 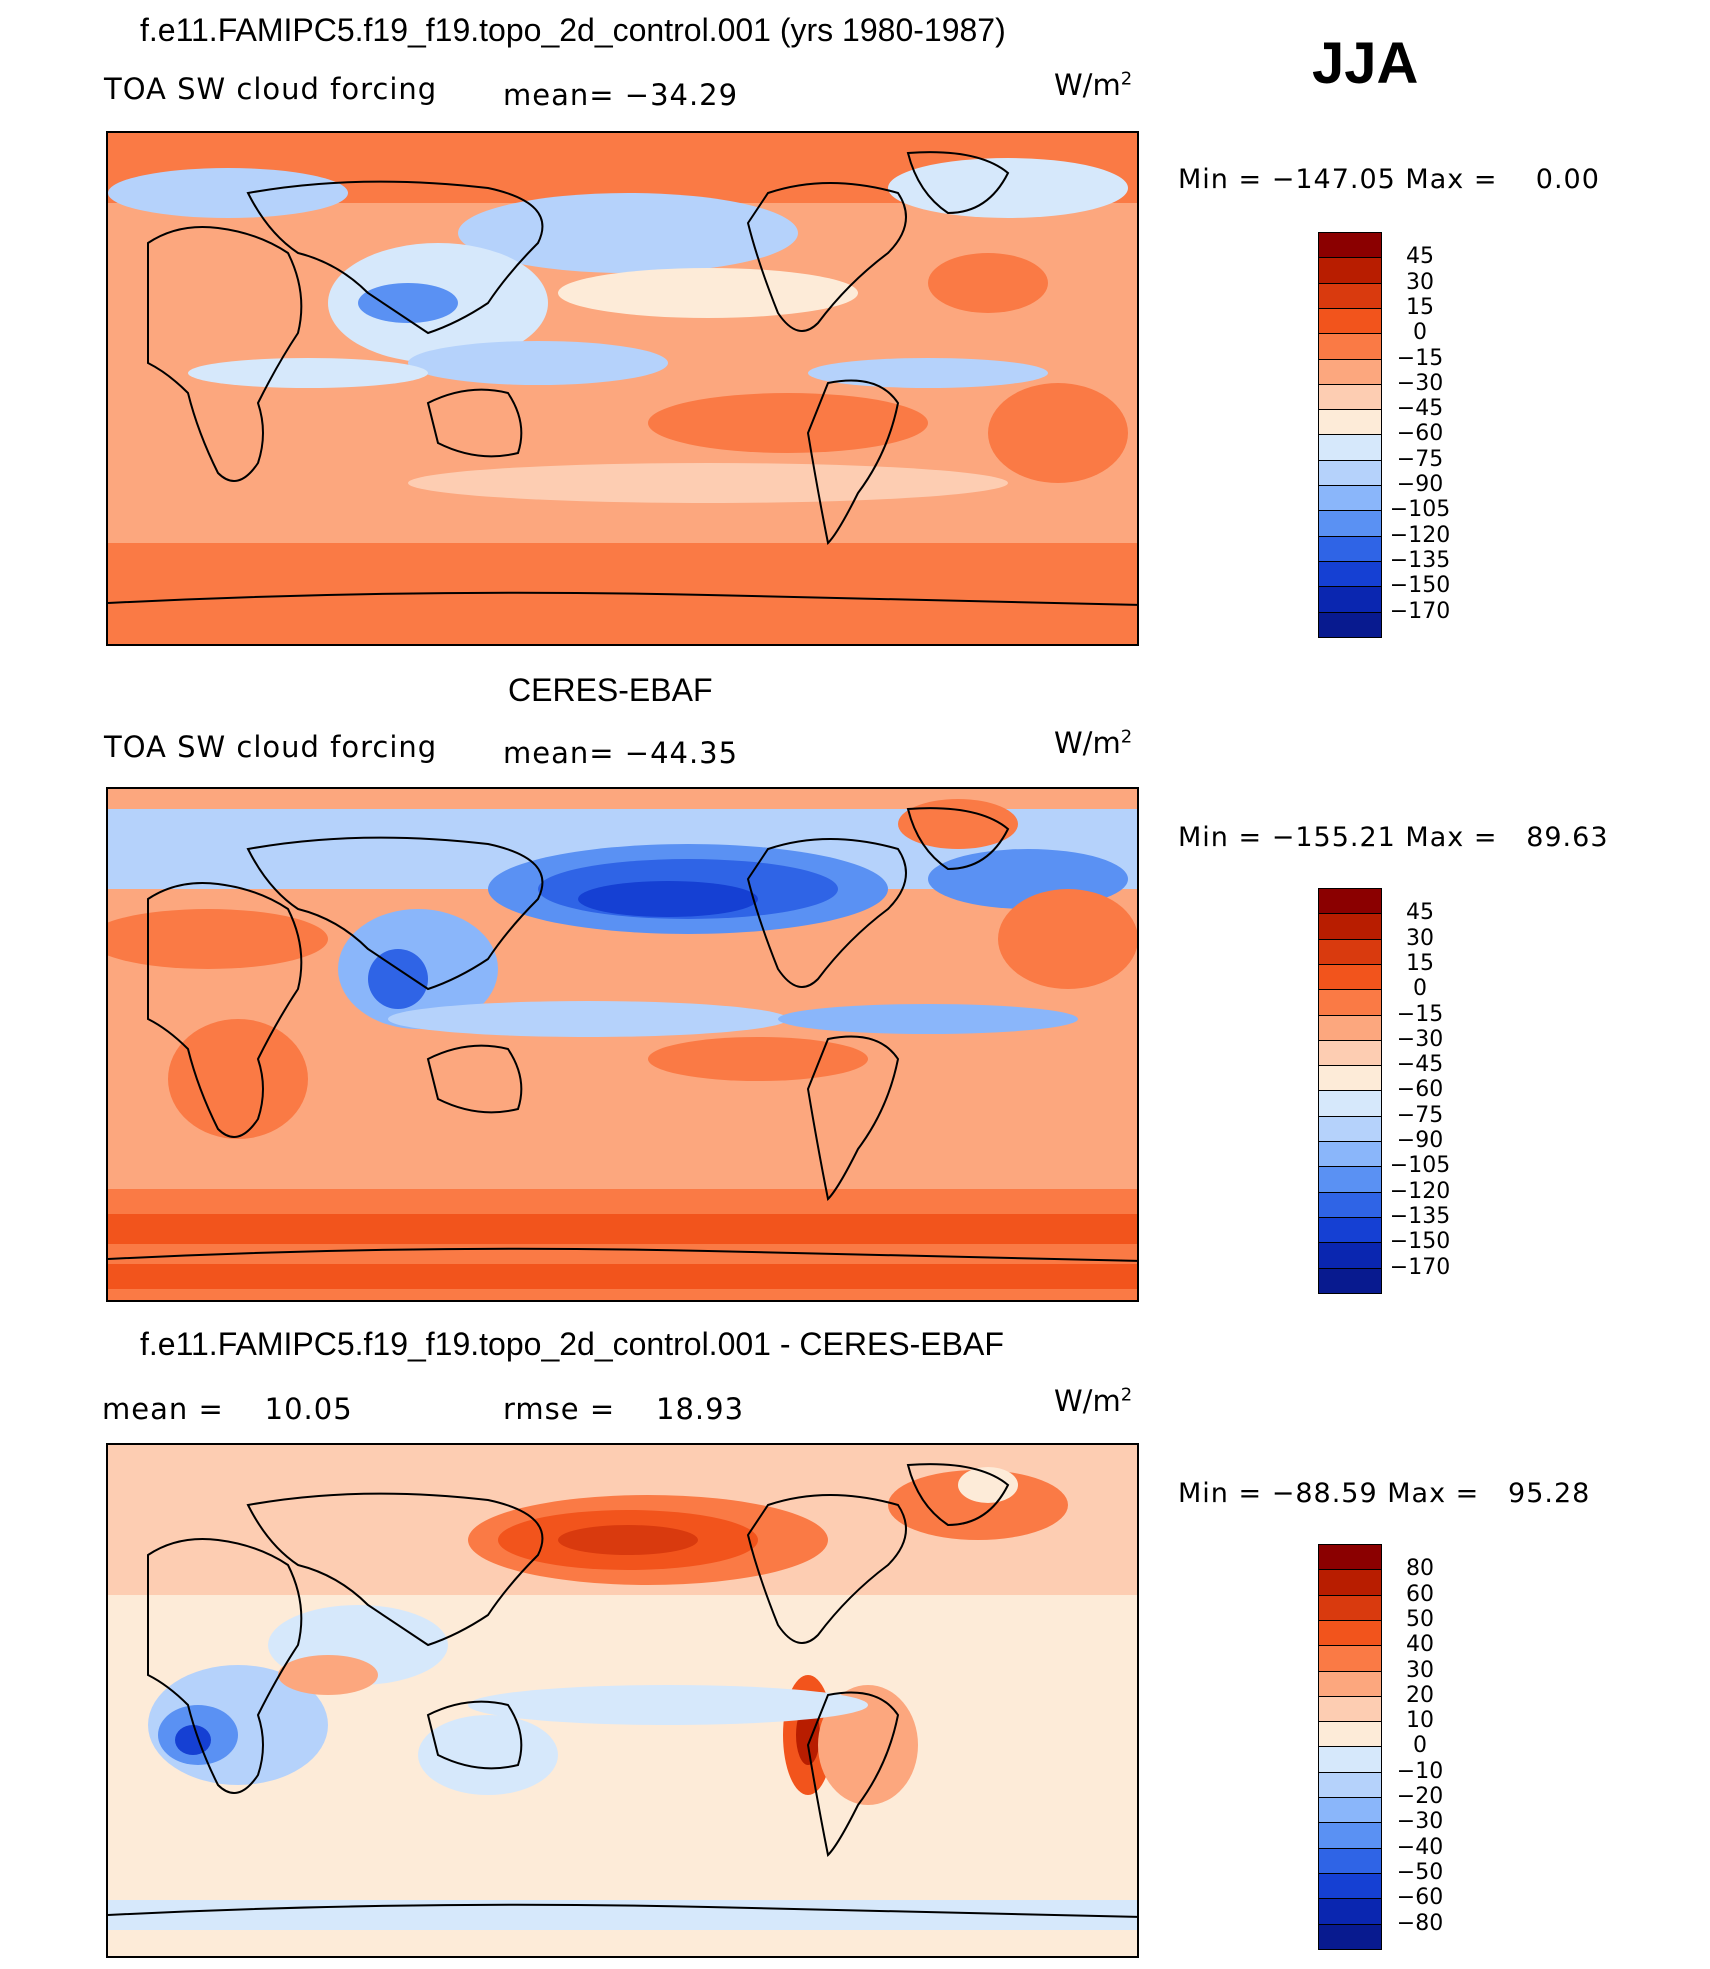 What do you see at coordinates (1420, 1065) in the screenshot?
I see `colorbar-tick-label: −45` at bounding box center [1420, 1065].